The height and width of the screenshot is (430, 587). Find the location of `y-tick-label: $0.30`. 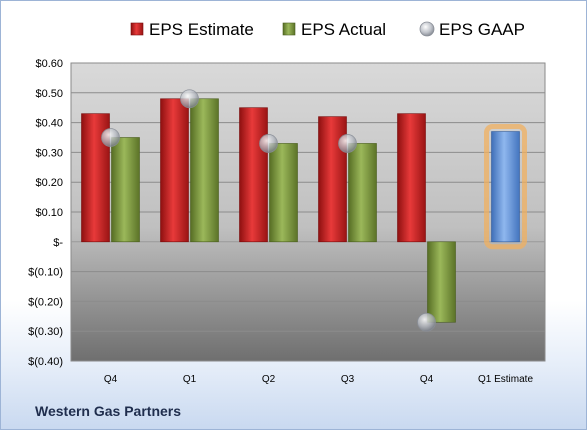

y-tick-label: $0.30 is located at coordinates (49, 153).